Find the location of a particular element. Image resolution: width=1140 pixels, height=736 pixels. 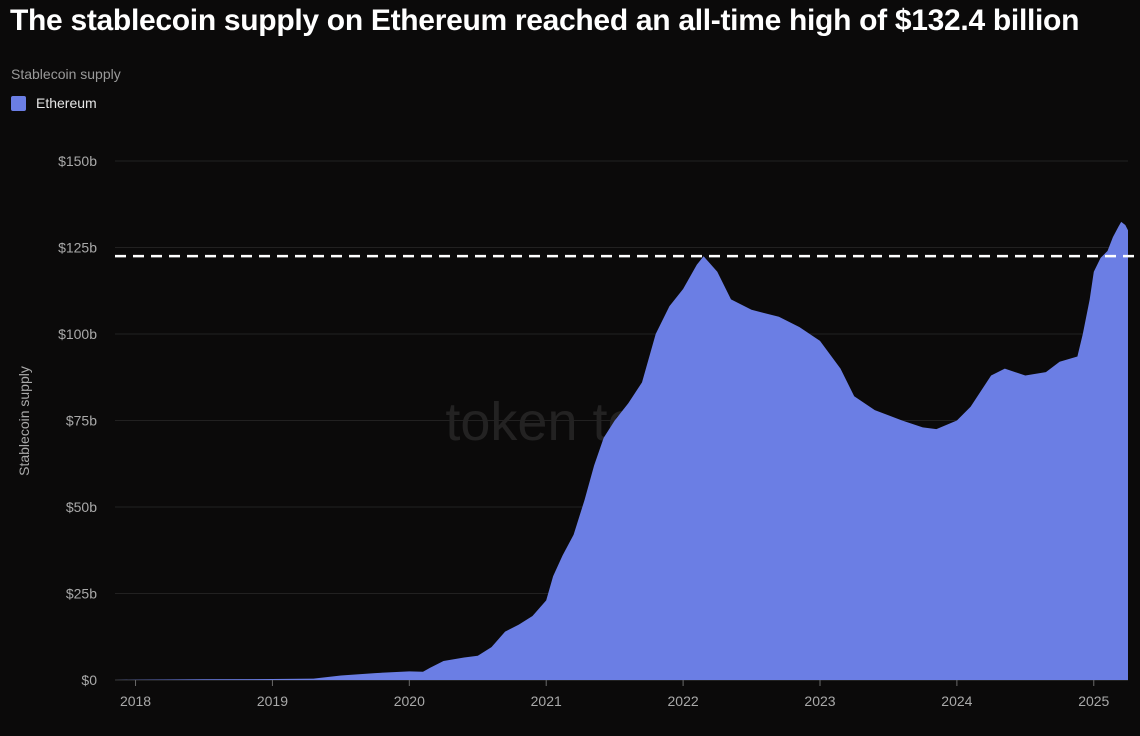

x-tick-label: 2018 is located at coordinates (135, 701).